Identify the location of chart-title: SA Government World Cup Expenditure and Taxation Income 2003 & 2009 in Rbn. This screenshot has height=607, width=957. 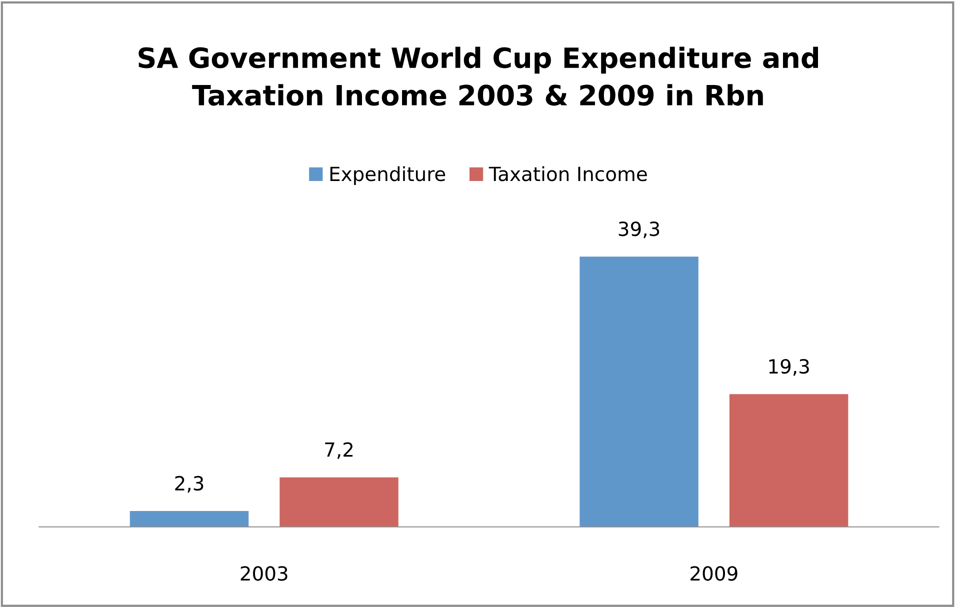
(478, 76).